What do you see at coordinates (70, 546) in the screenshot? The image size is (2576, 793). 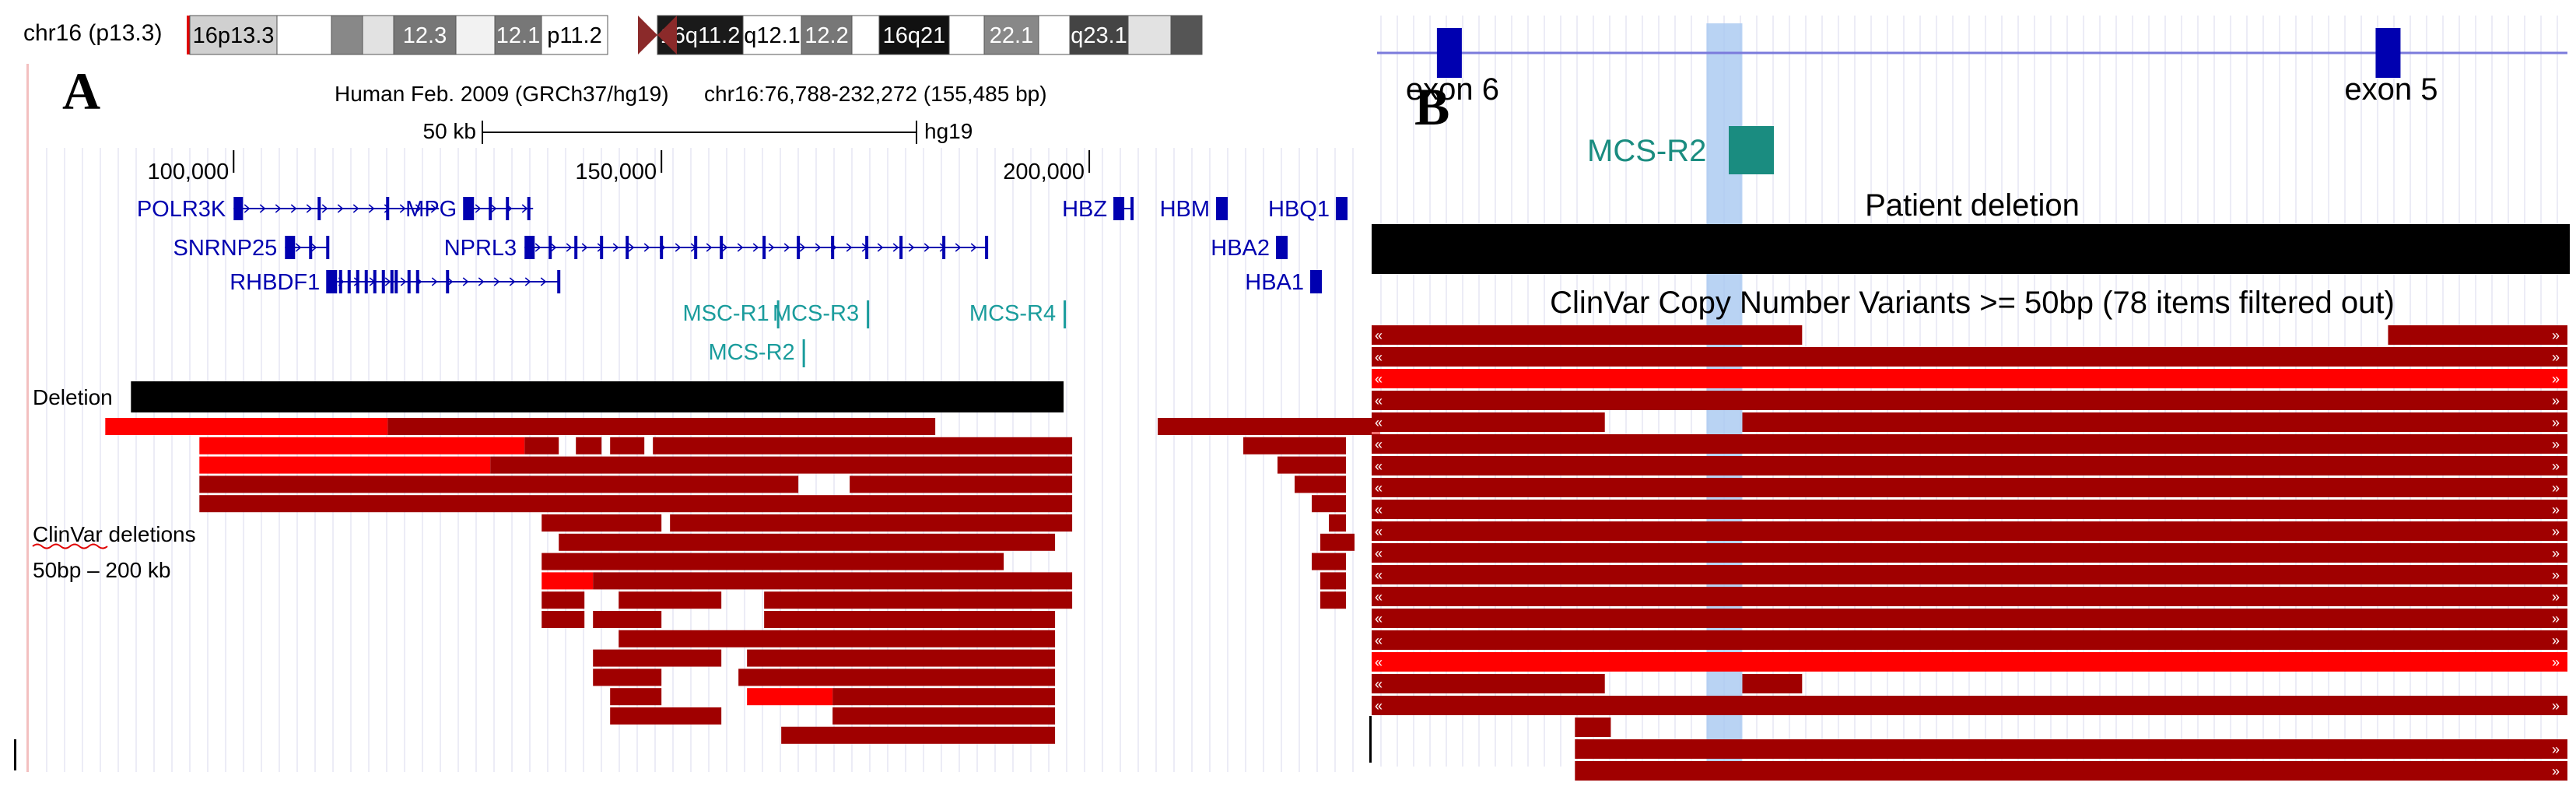 I see `spellcheck-underline` at bounding box center [70, 546].